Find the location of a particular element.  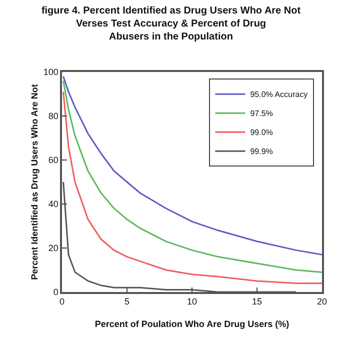

y-tick-label: 60 is located at coordinates (53, 160).